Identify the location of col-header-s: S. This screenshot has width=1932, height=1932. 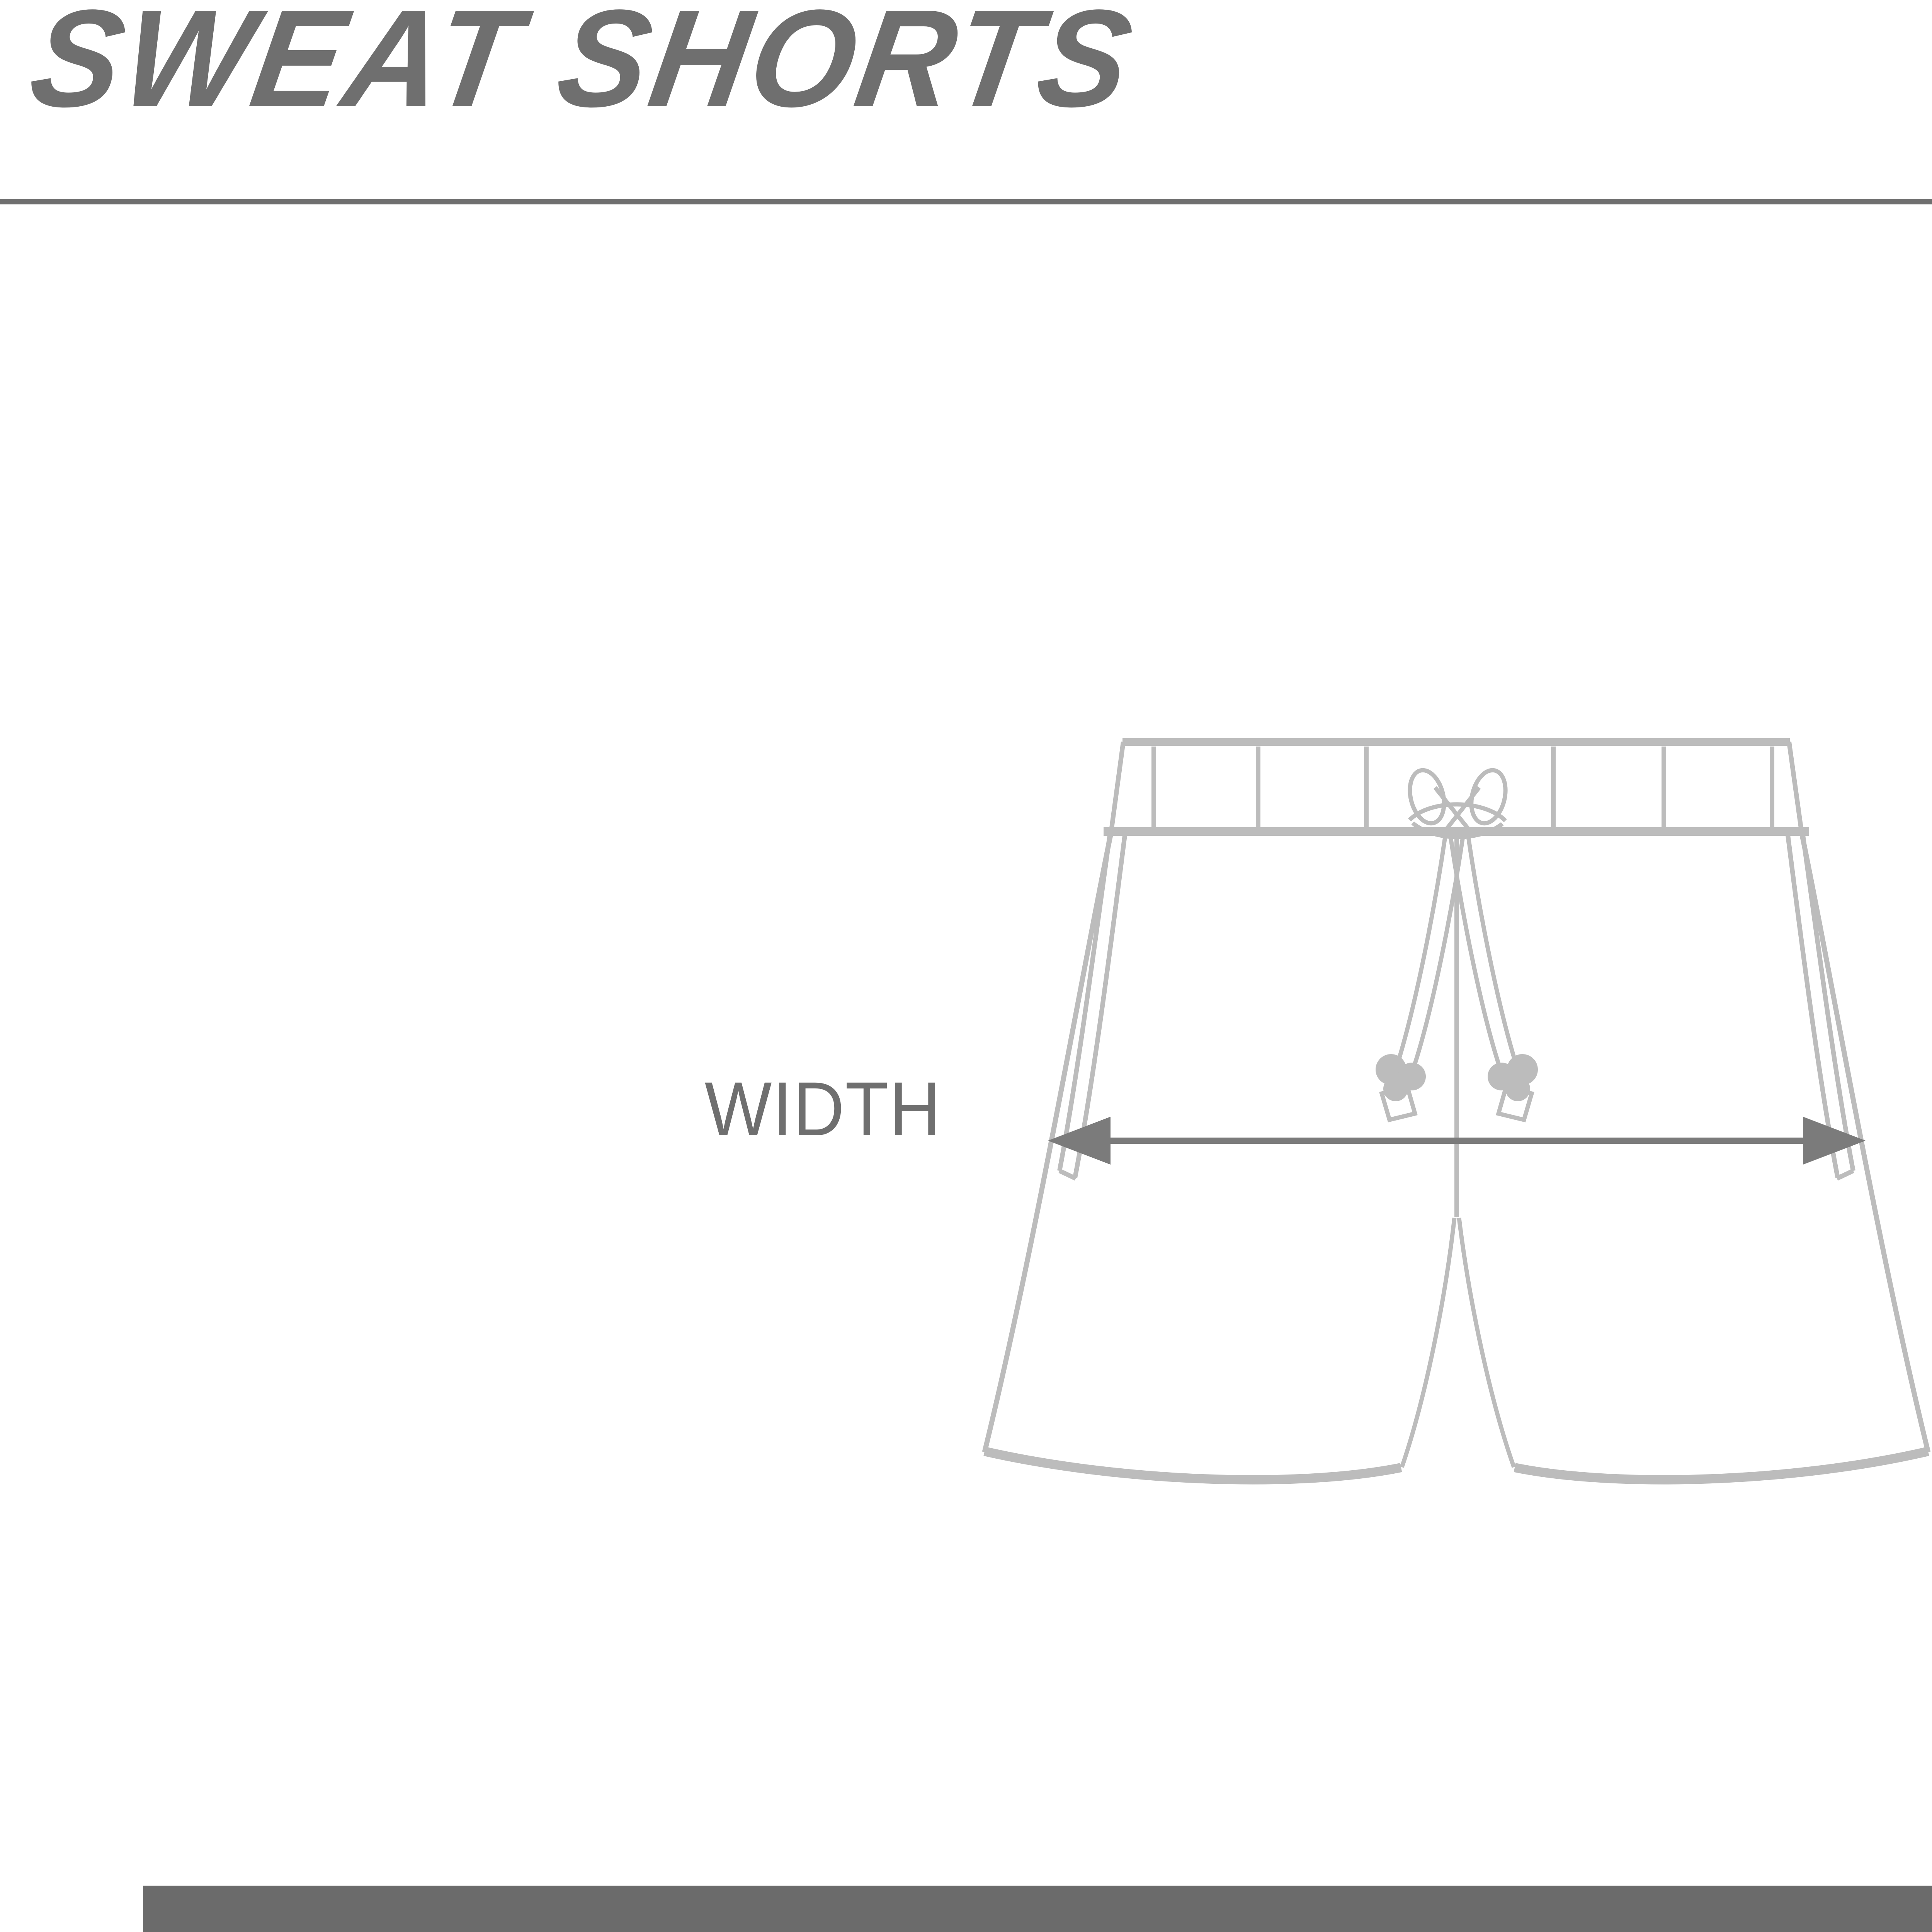
(1181, 1927).